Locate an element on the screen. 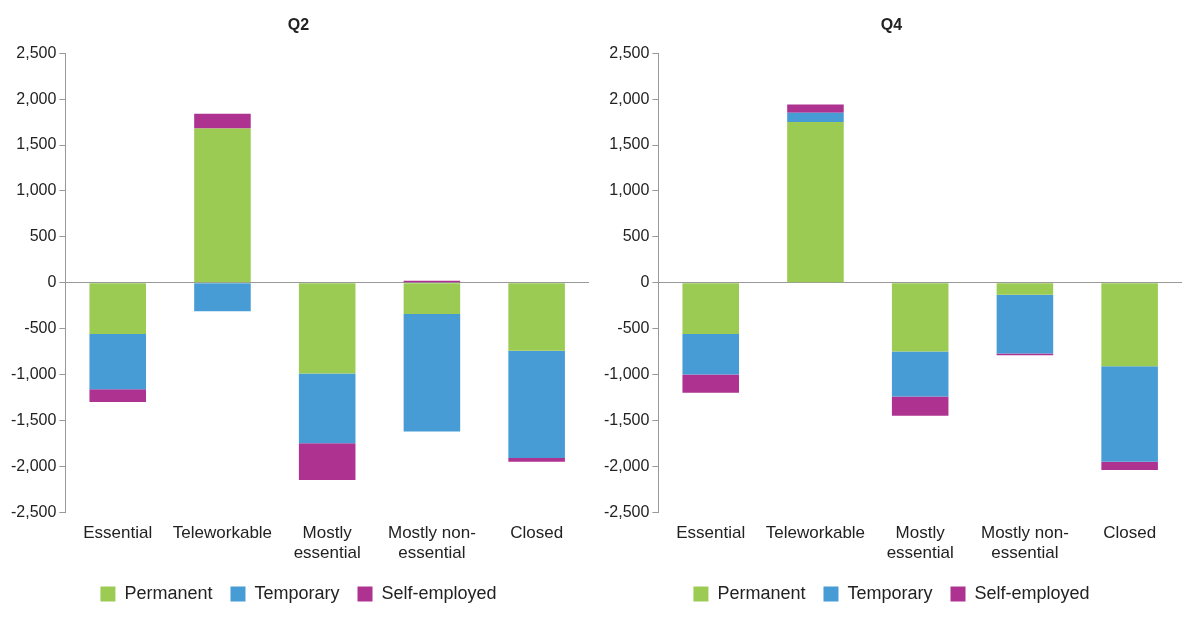 The image size is (1203, 624). chart-title: Q2 is located at coordinates (298, 25).